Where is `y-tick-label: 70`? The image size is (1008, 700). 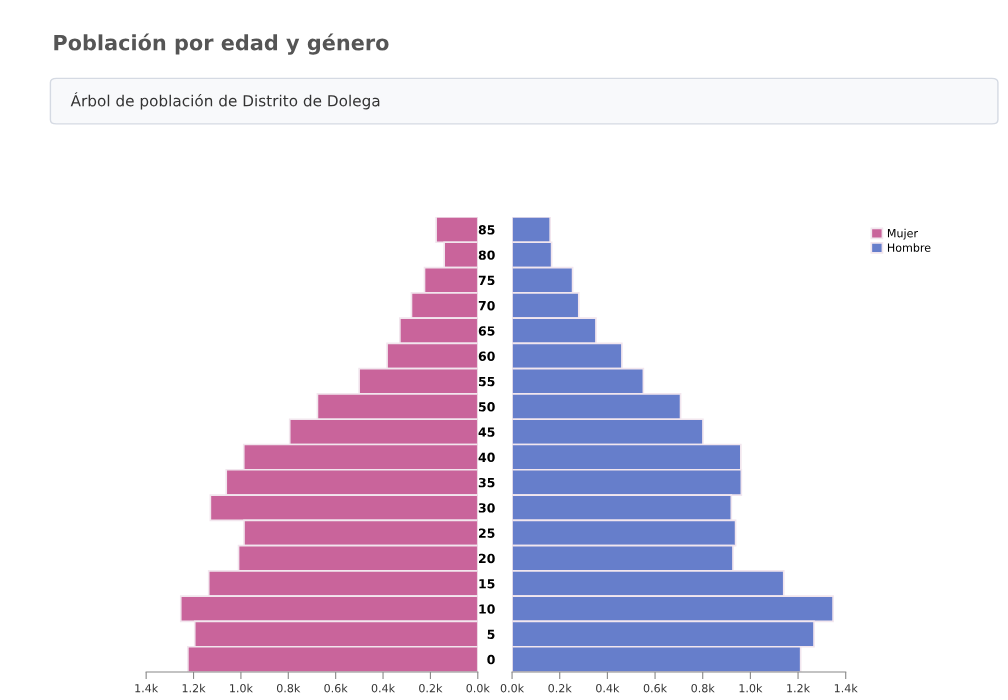 y-tick-label: 70 is located at coordinates (486, 305).